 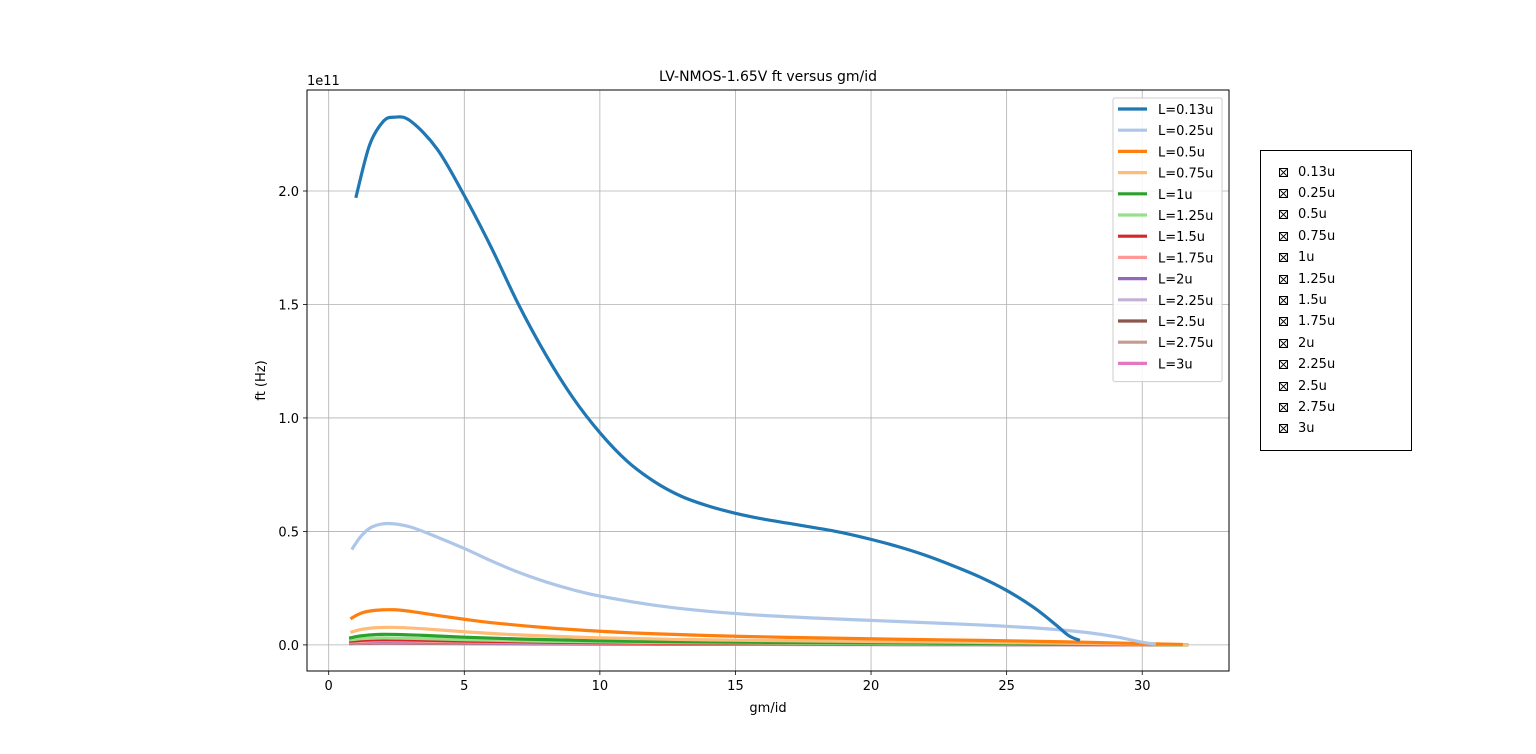 What do you see at coordinates (735, 686) in the screenshot?
I see `x-tick-label: 15` at bounding box center [735, 686].